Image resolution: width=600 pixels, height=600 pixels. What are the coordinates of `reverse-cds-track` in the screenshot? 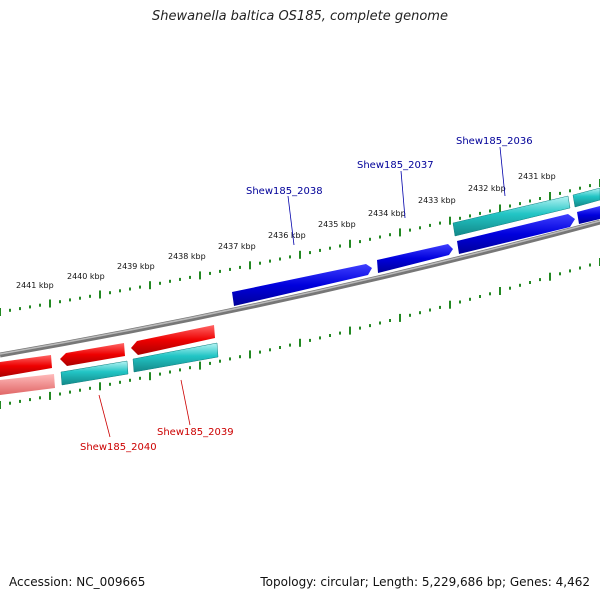 It's located at (109, 368).